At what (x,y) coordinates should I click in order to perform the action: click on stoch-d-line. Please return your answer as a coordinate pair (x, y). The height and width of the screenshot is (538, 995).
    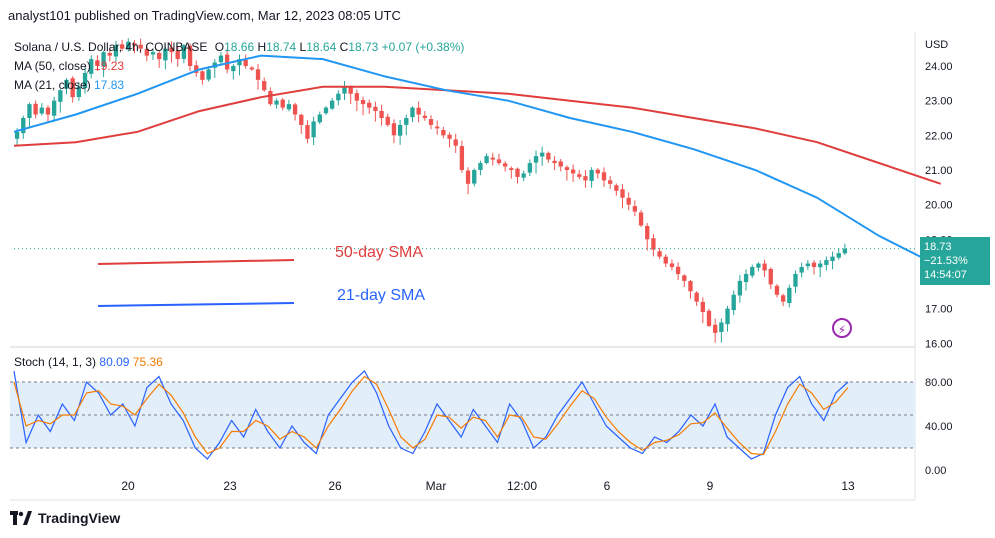
    Looking at the image, I should click on (431, 415).